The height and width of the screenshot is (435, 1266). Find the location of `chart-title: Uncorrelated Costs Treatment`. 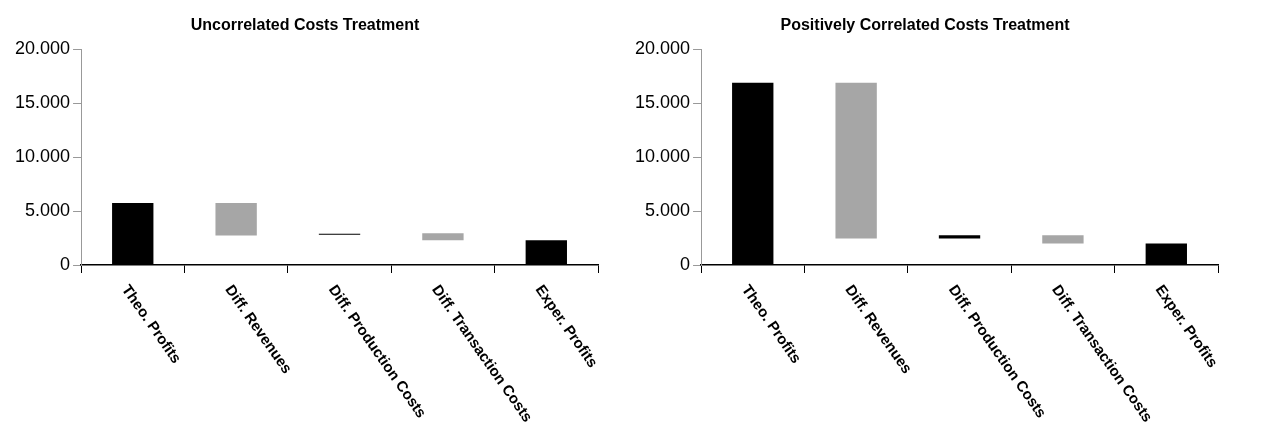

chart-title: Uncorrelated Costs Treatment is located at coordinates (305, 25).